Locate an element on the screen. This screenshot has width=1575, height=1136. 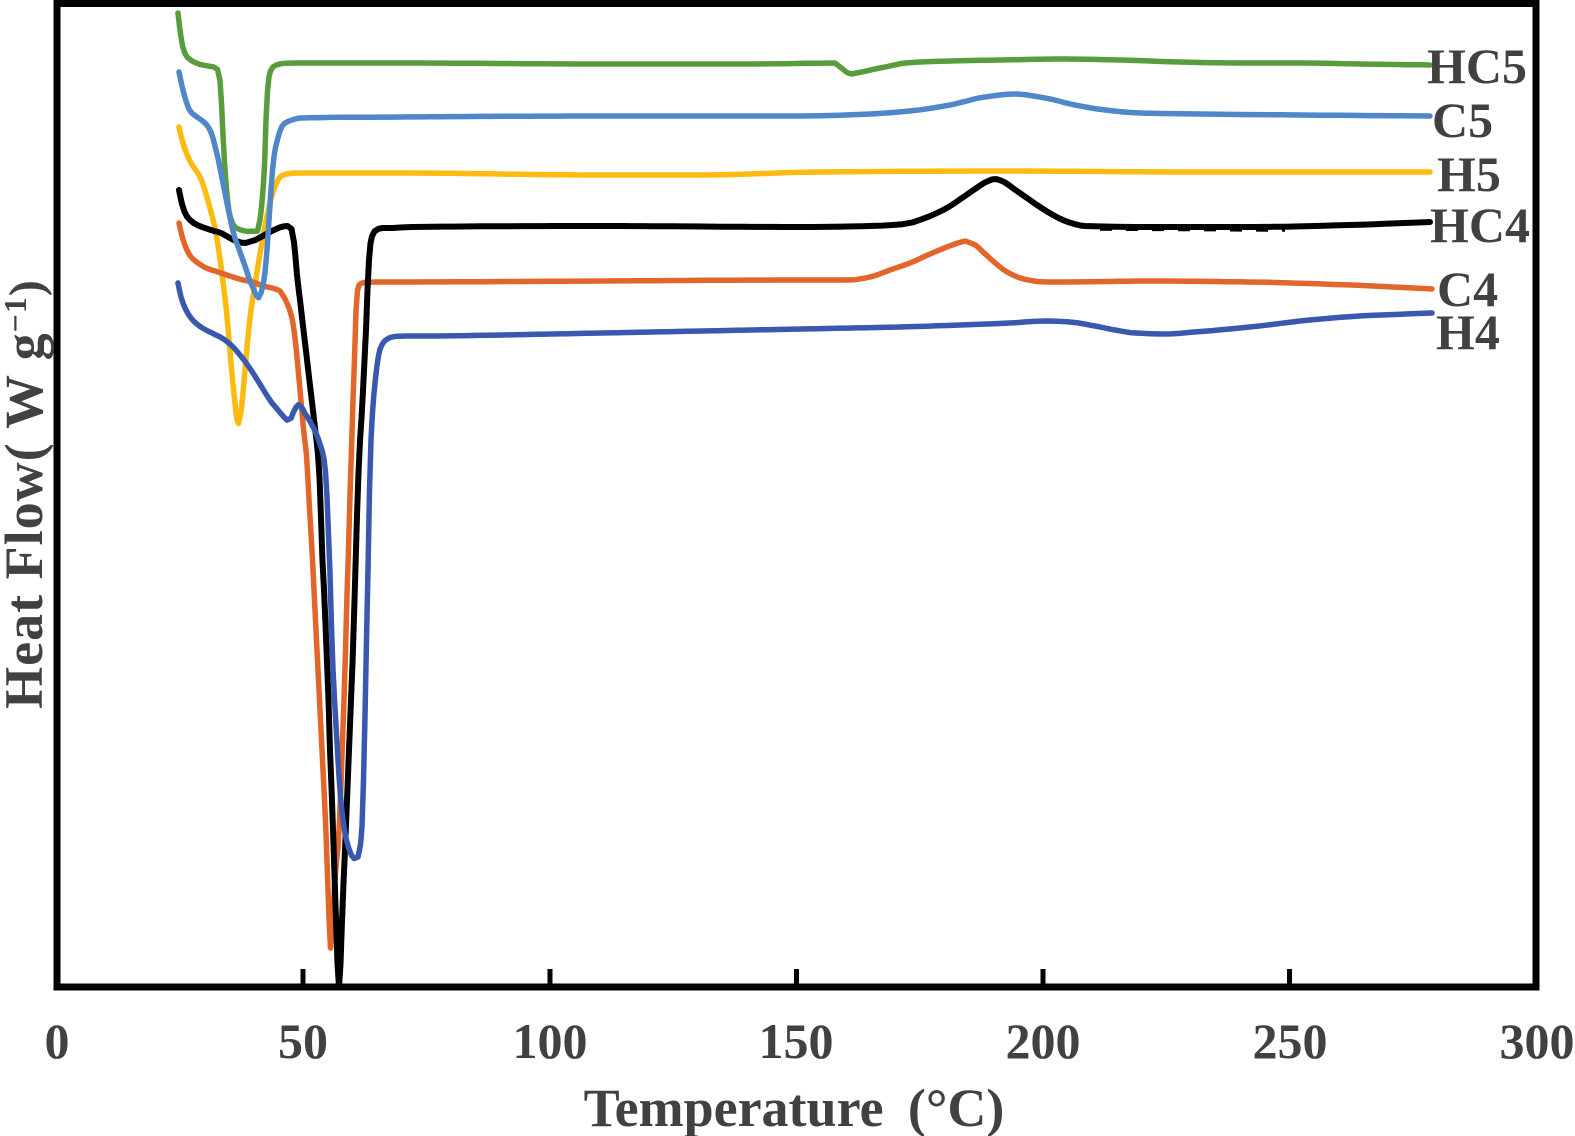
svg-text: C4 is located at coordinates (1467, 289).